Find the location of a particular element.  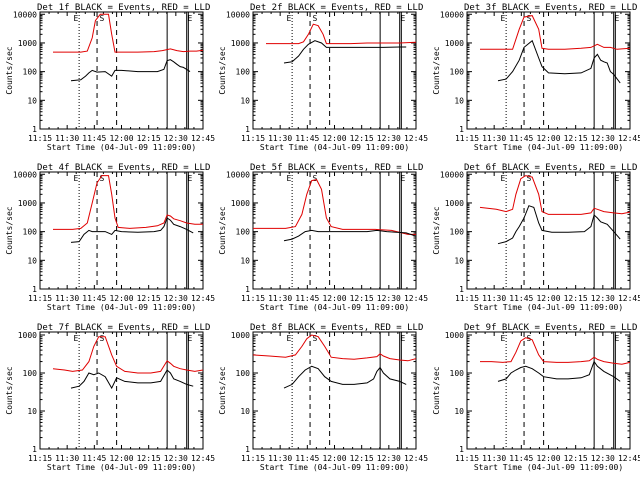

panel-title: Det 7f BLACK = Events, RED = LLD is located at coordinates (123, 328).